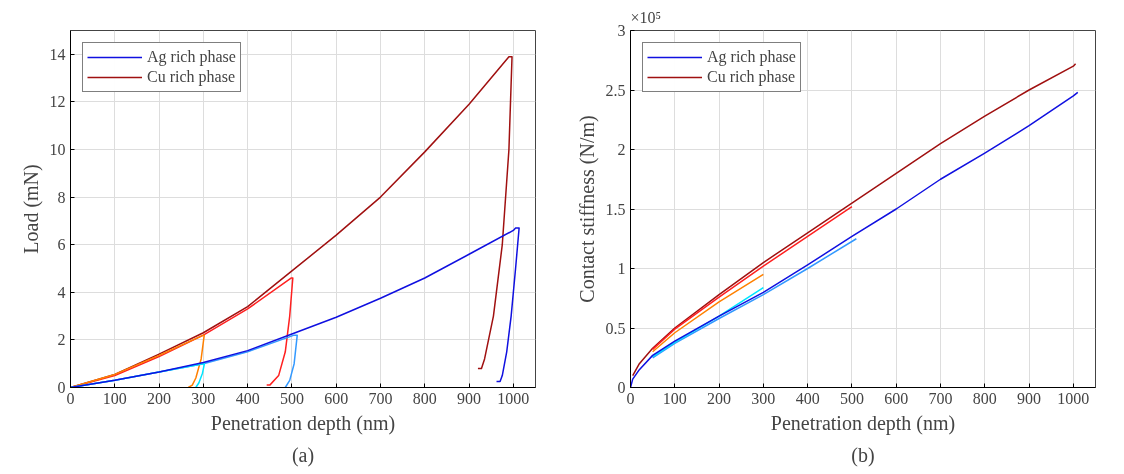  What do you see at coordinates (61, 197) in the screenshot?
I see `y-tick-label: 8` at bounding box center [61, 197].